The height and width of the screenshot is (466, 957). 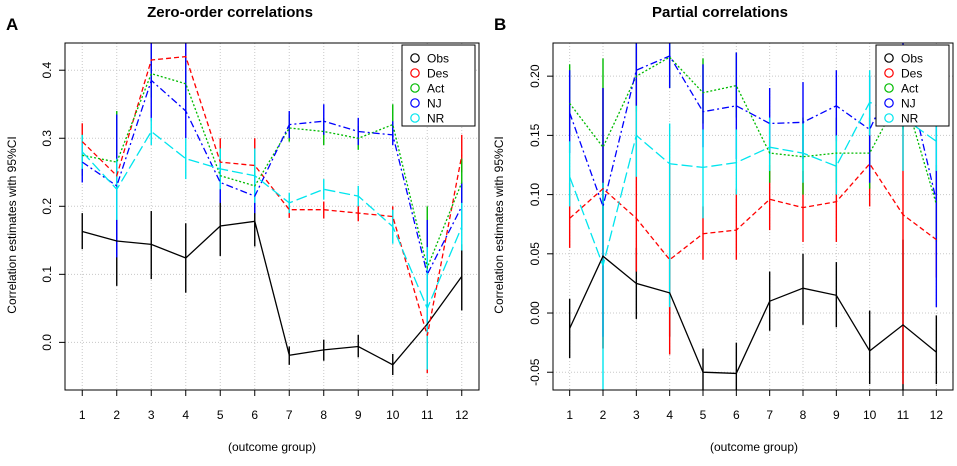 I want to click on panel-b-letter: B, so click(x=500, y=24).